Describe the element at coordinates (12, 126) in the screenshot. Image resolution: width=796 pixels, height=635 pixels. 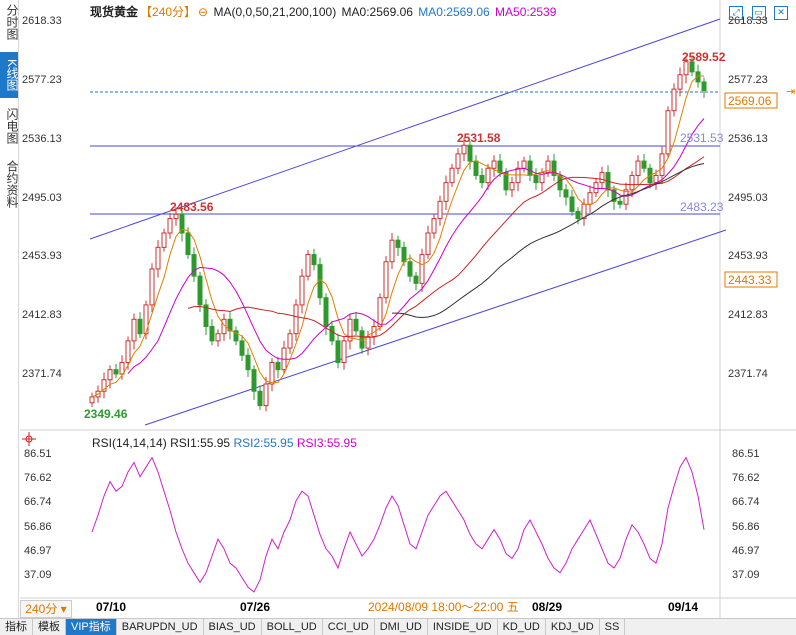
I see `tab-lightning: 闪电图` at that location.